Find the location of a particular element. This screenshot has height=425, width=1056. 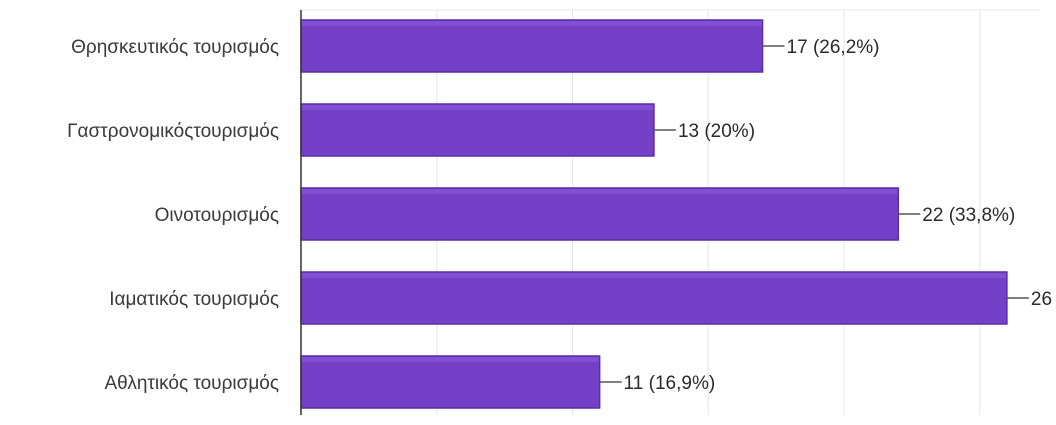

category-label: Θρησκευτικός τουρισμός is located at coordinates (175, 47).